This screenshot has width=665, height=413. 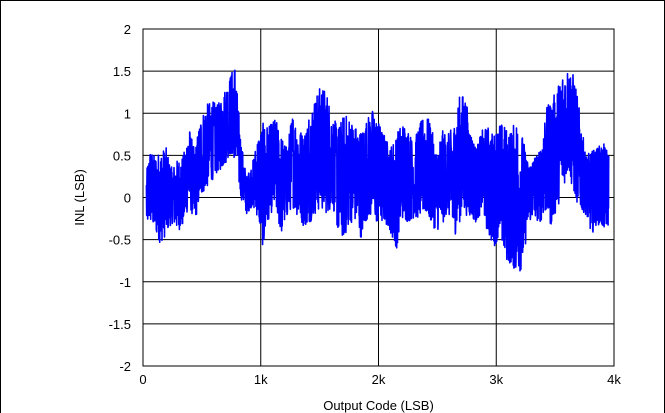 I want to click on y-tick-label: -1.5, so click(x=120, y=324).